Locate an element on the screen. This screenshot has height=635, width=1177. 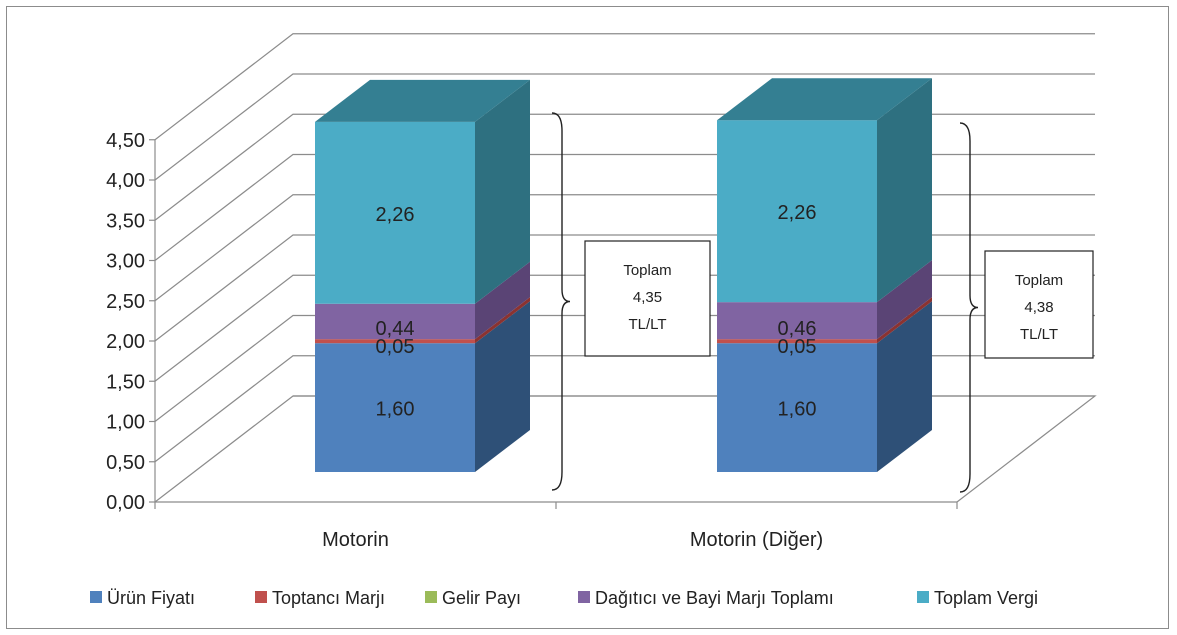
y-tick-label: 3,50 is located at coordinates (125, 221).